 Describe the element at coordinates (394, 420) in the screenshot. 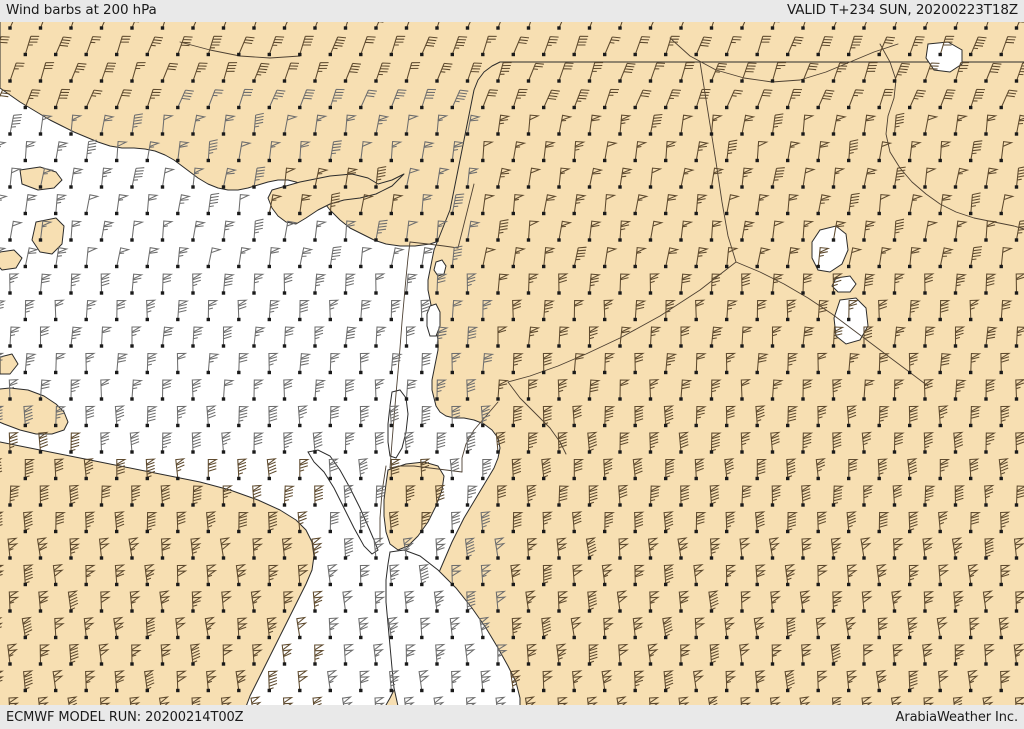

I see `border-egypt-south-east` at that location.